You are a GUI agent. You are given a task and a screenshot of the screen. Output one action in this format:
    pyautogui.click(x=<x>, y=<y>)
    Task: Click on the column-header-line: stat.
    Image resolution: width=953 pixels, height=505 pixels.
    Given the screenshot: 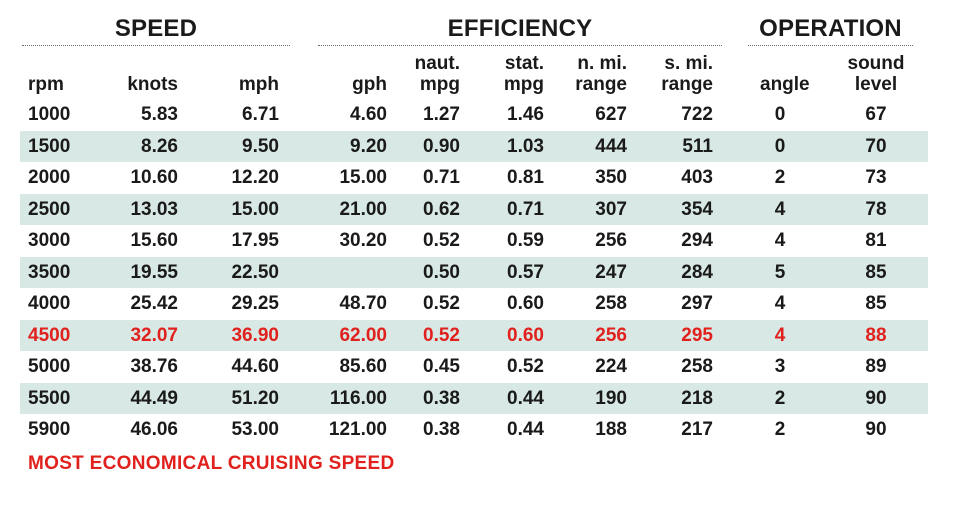 What is the action you would take?
    pyautogui.click(x=524, y=63)
    